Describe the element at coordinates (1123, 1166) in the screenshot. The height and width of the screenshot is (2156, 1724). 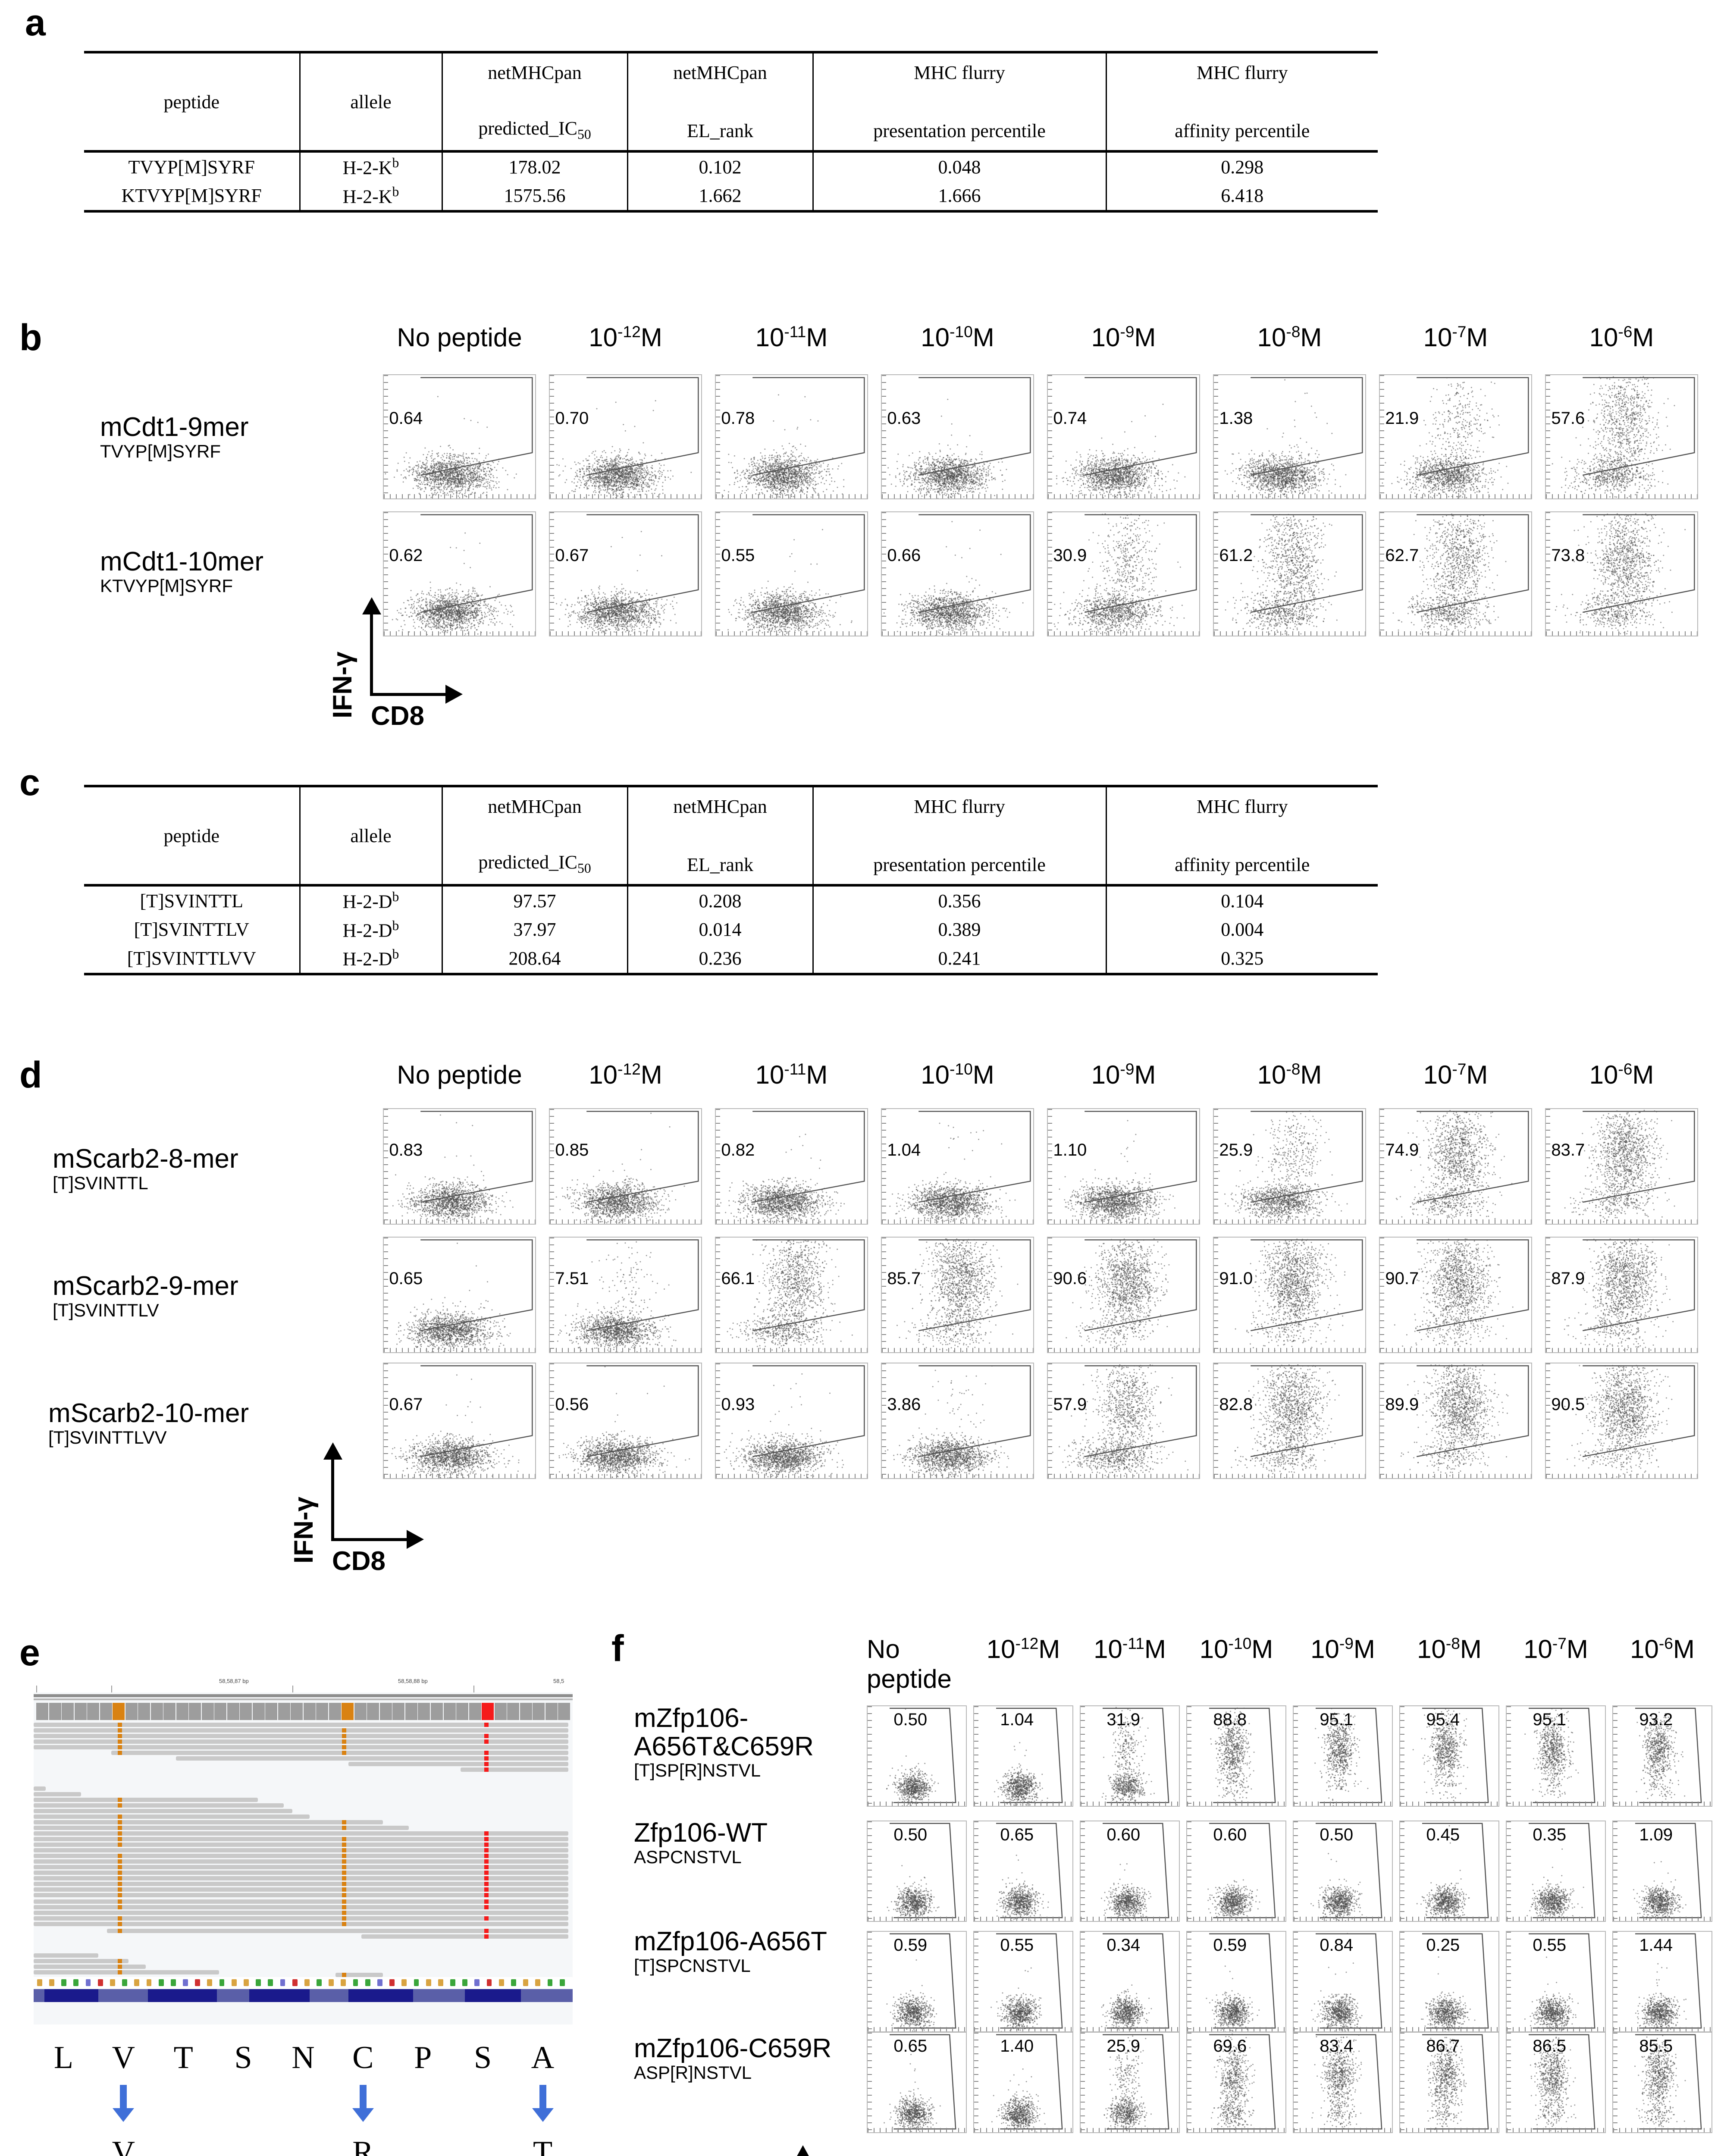
I see `flow-cytometry-plot: 1.10` at that location.